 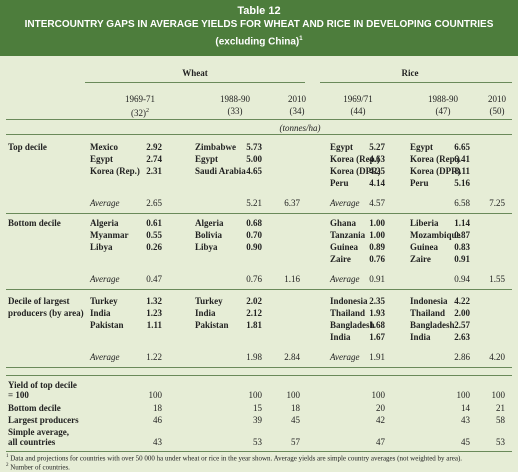 What do you see at coordinates (216, 147) in the screenshot?
I see `country: Zimbabwe` at bounding box center [216, 147].